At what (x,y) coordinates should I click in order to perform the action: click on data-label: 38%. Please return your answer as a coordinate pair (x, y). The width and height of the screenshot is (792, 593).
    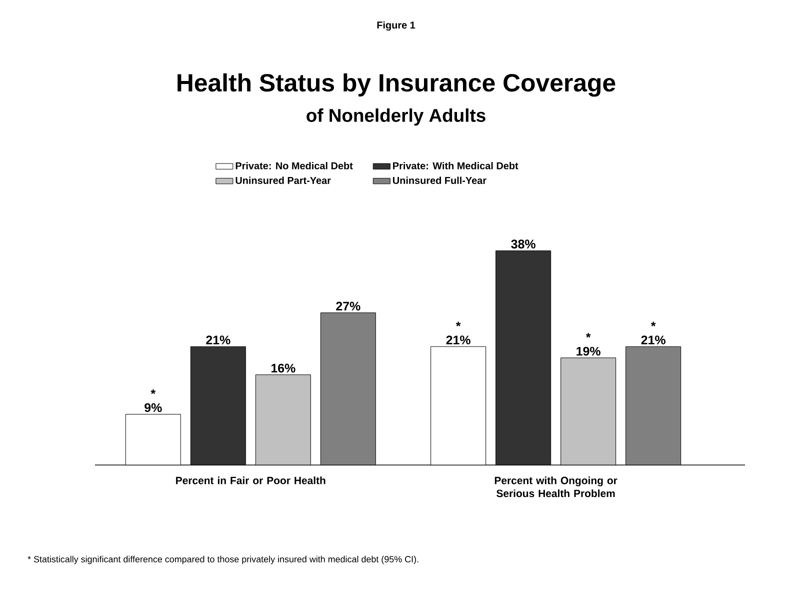
    Looking at the image, I should click on (523, 244).